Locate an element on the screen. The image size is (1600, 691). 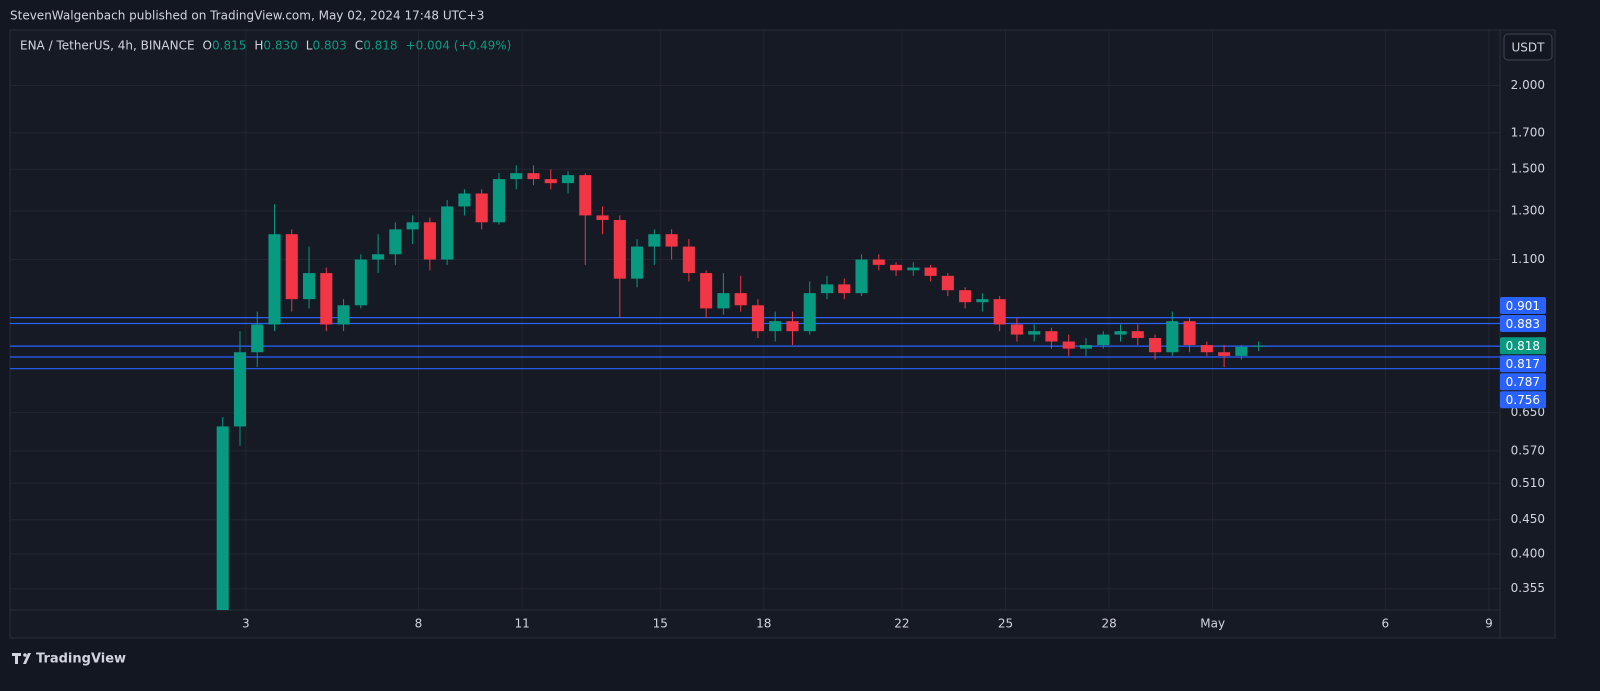
currency: USDT is located at coordinates (1529, 48).